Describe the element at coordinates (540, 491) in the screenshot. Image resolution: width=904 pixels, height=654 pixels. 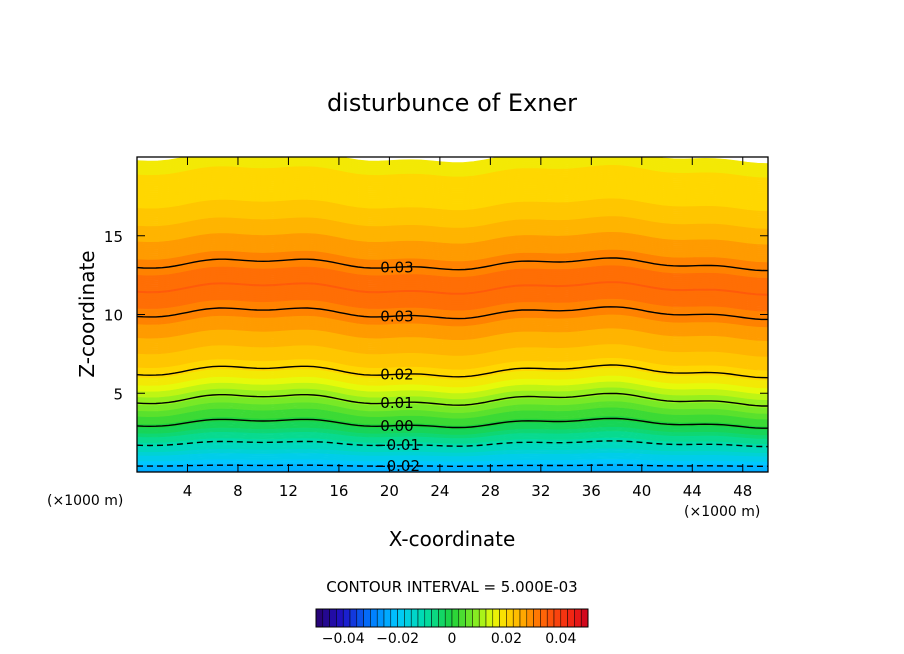
I see `x-tick-label: 32` at that location.